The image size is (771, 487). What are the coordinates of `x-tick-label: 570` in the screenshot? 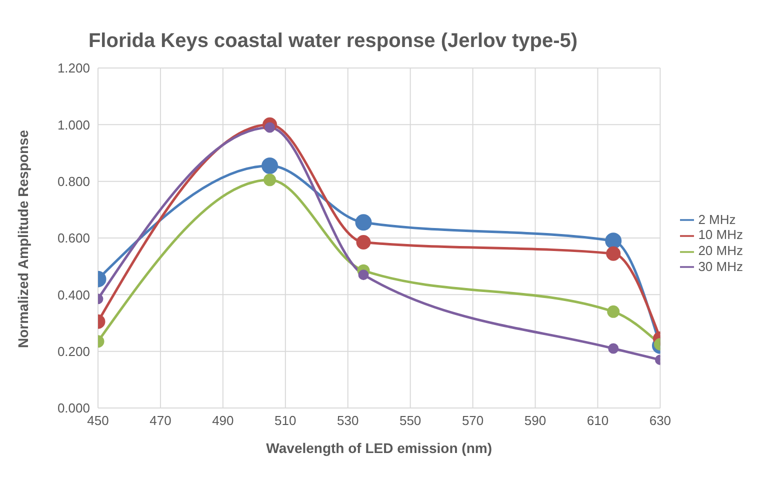 It's located at (473, 420).